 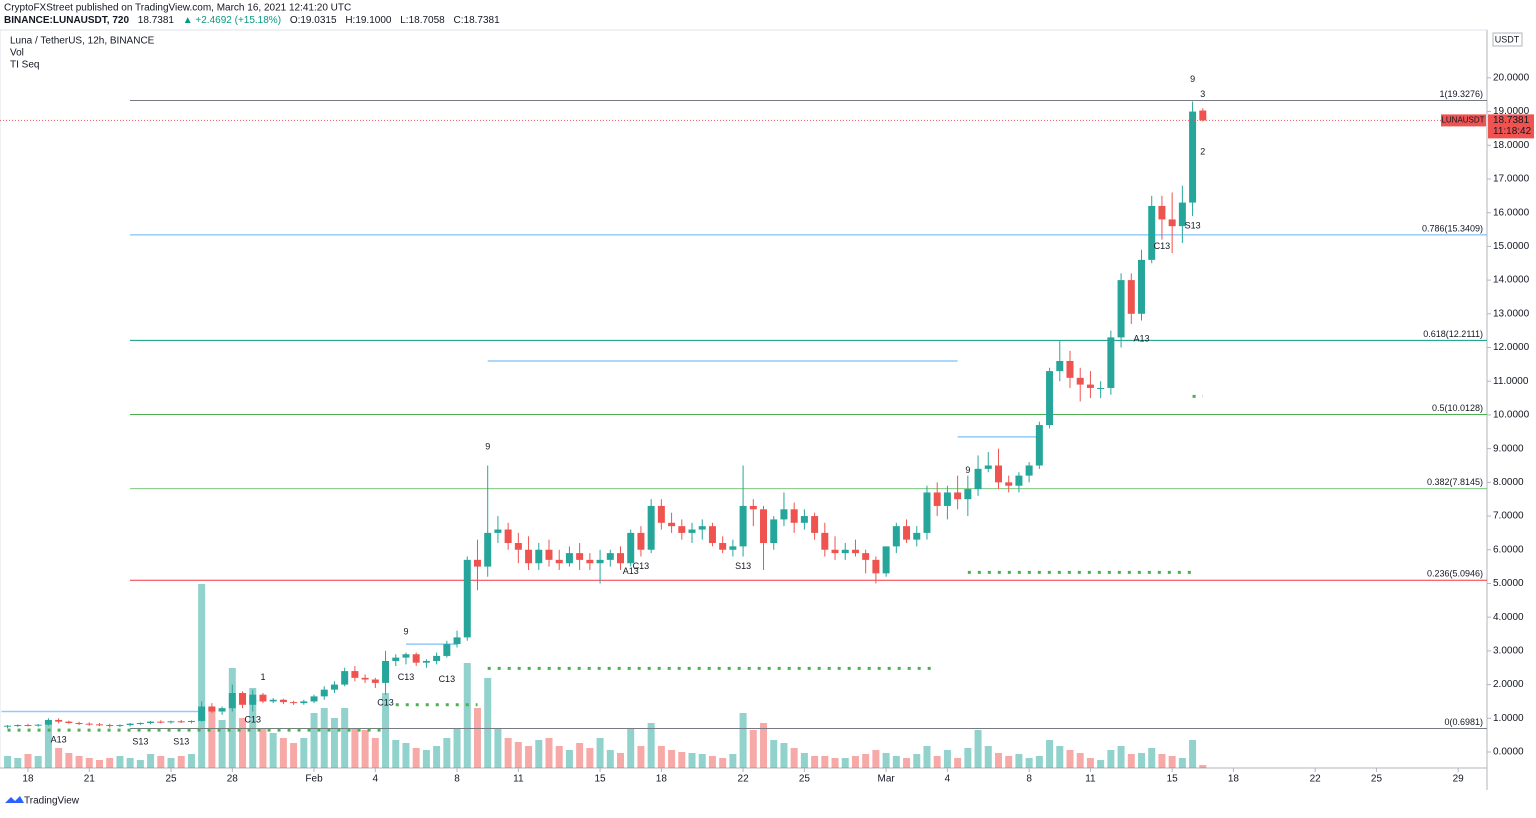 What do you see at coordinates (1459, 779) in the screenshot?
I see `x-tick-label: 29` at bounding box center [1459, 779].